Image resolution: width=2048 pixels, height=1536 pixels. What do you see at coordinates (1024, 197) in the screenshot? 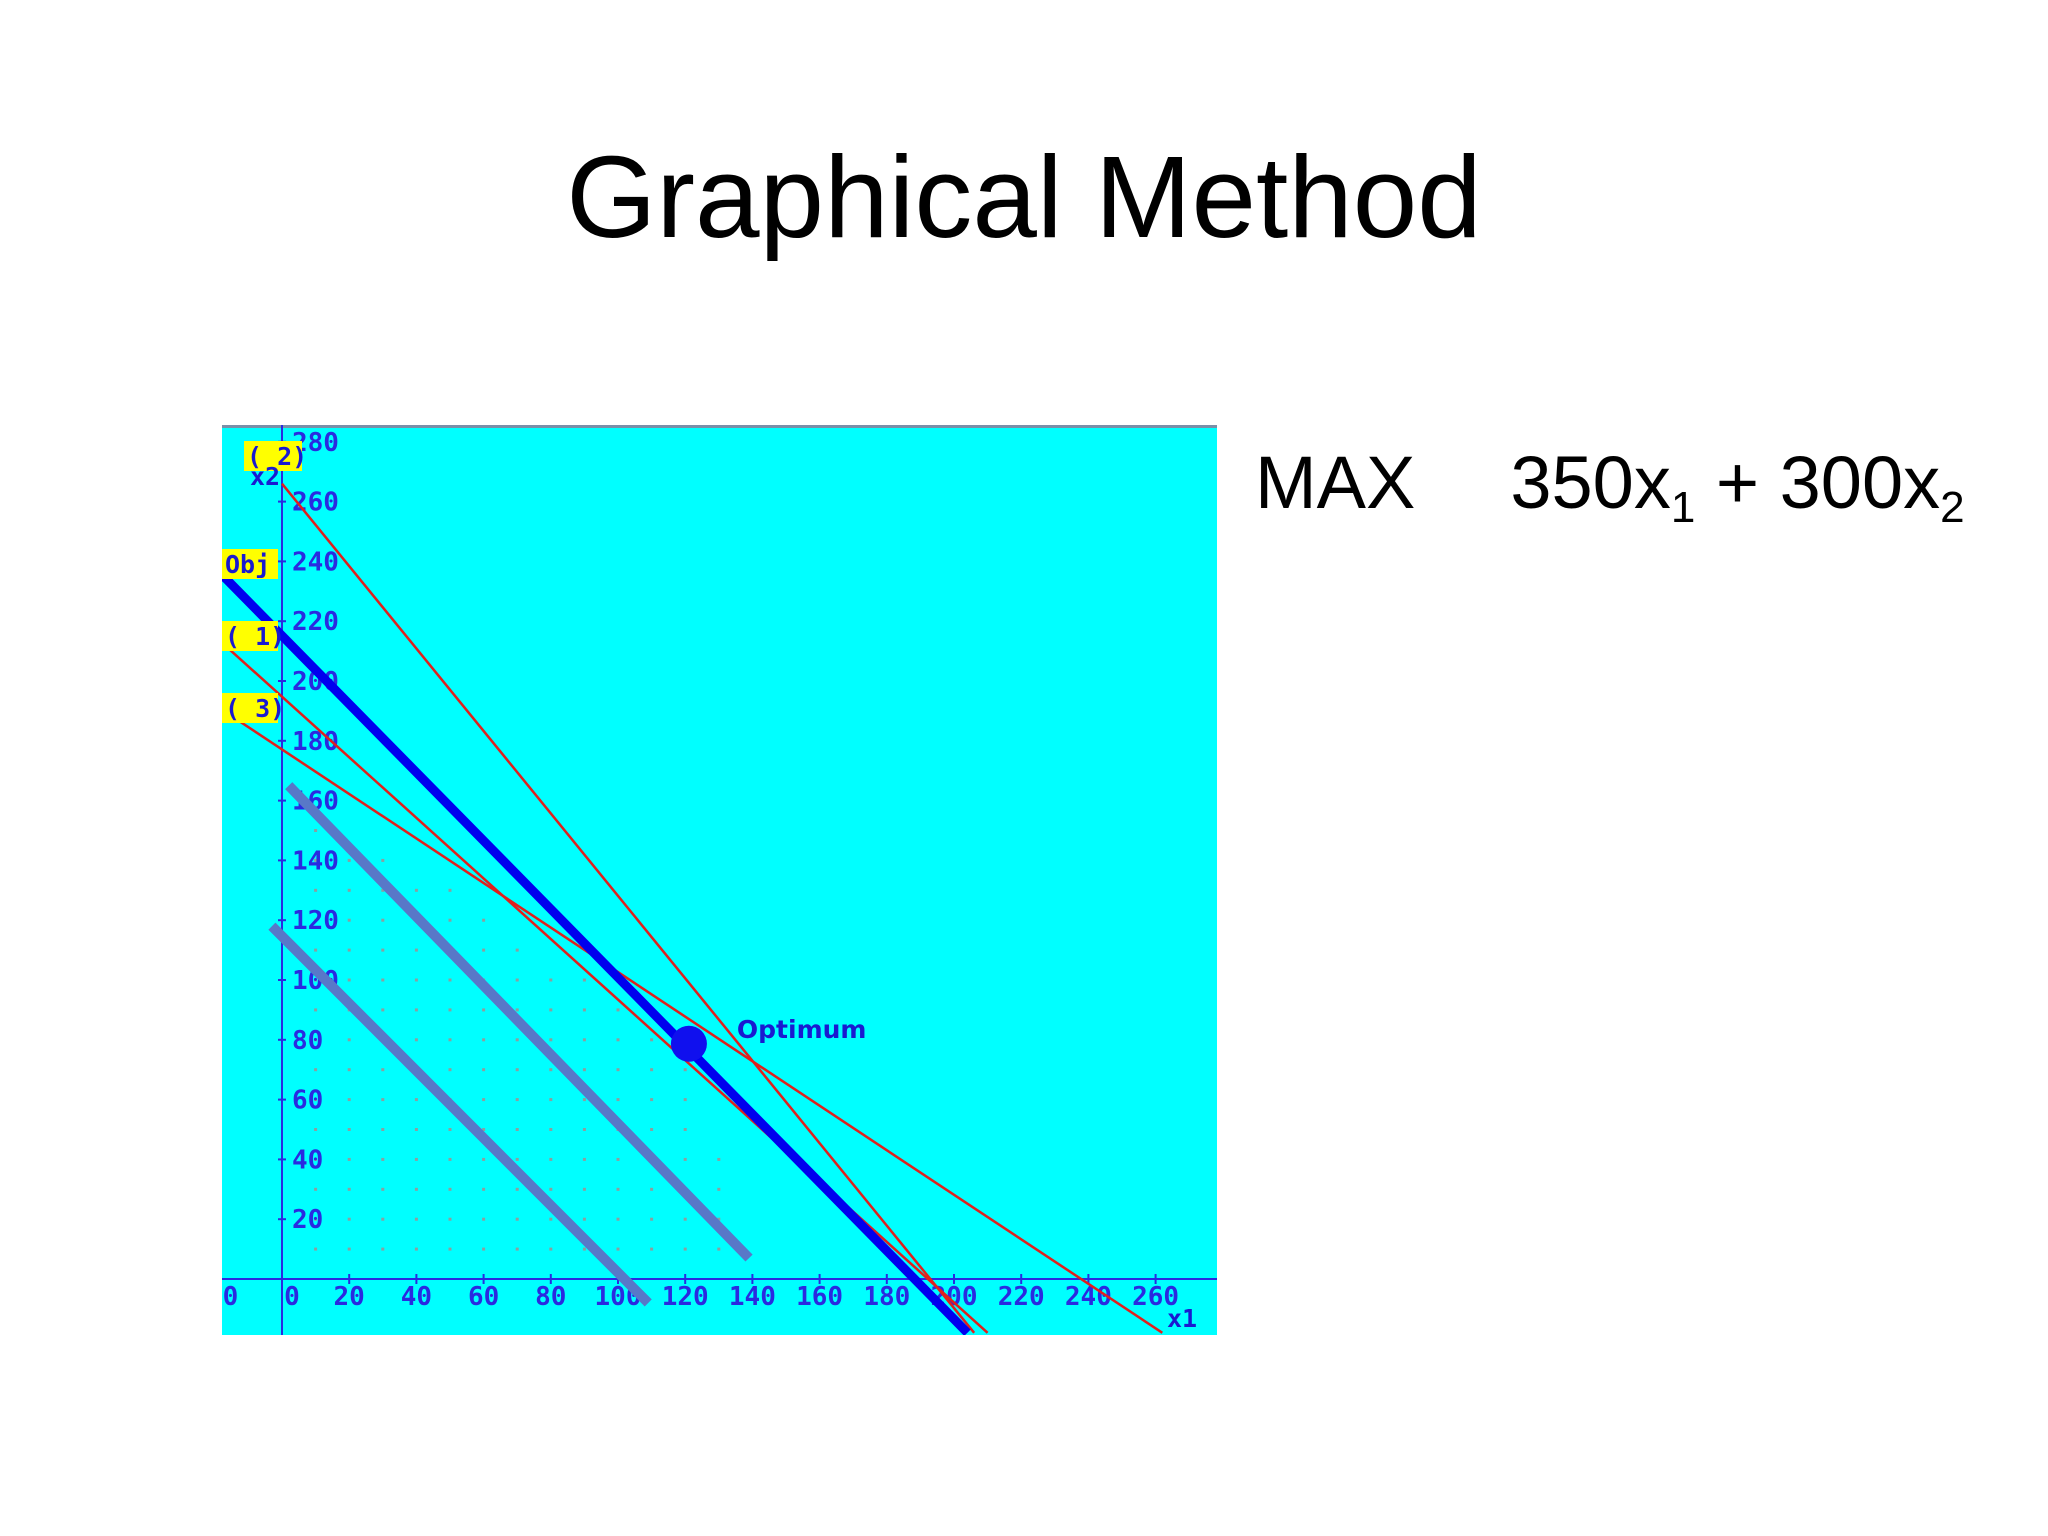
I see `slide-title: Graphical Method` at bounding box center [1024, 197].